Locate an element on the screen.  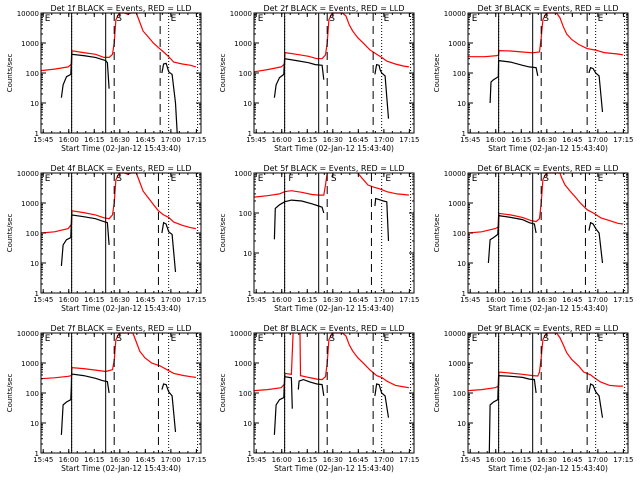
chart-title: Det 9f BLACK = Events, RED = LLD is located at coordinates (547, 328).